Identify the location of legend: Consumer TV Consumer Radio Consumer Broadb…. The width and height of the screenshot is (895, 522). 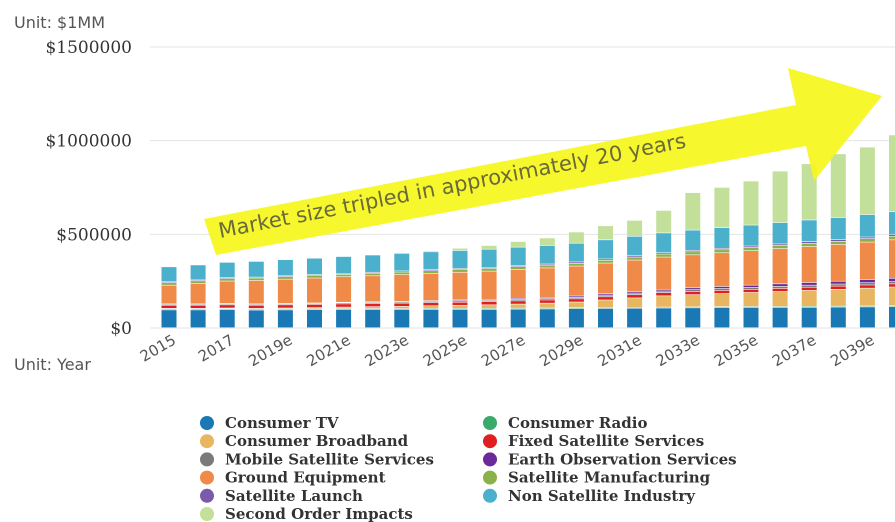
(468, 468).